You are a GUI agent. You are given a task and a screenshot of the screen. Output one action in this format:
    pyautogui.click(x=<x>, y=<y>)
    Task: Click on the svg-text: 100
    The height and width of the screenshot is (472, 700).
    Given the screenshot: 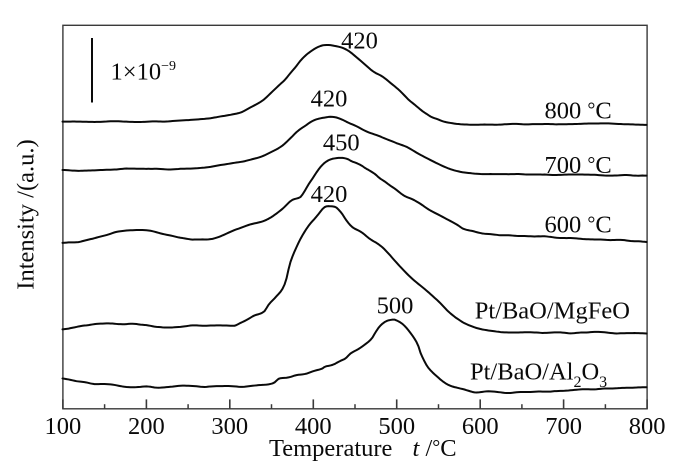 What is the action you would take?
    pyautogui.click(x=63, y=426)
    